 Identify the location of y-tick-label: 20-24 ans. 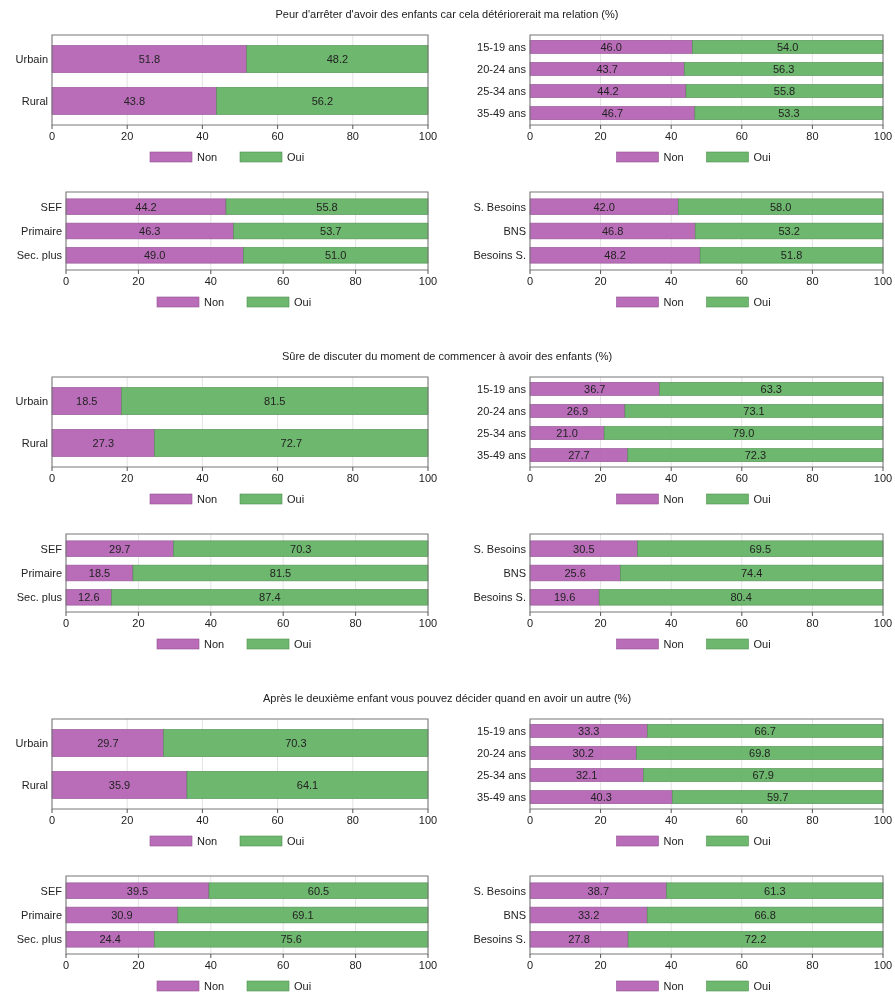
(502, 68).